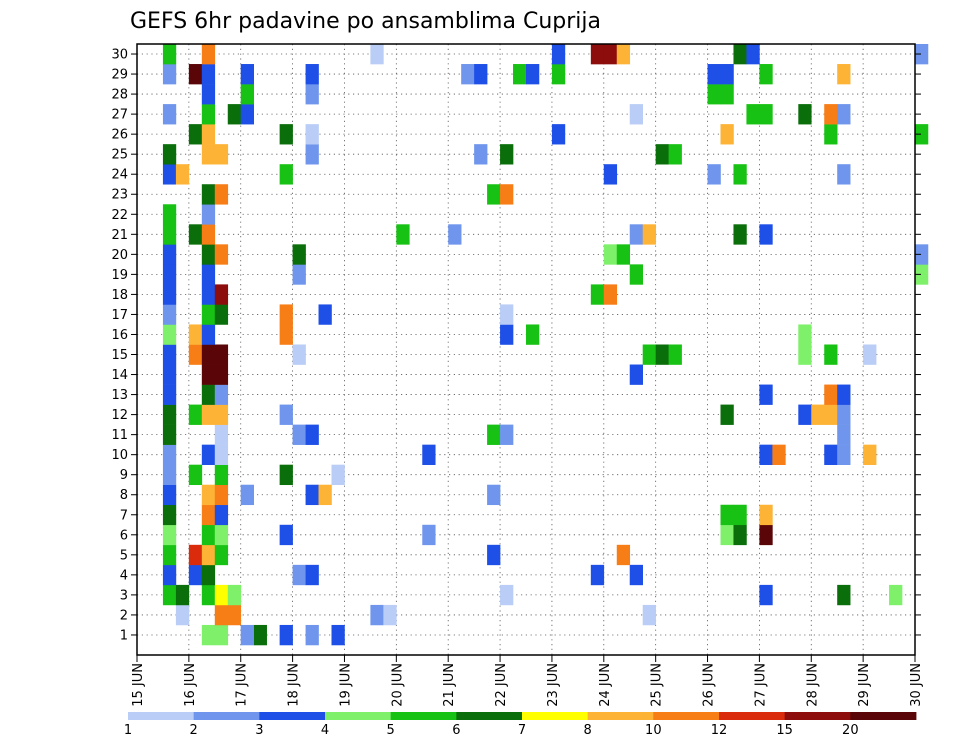 This screenshot has height=746, width=960. Describe the element at coordinates (124, 575) in the screenshot. I see `y-tick-label: 4` at that location.